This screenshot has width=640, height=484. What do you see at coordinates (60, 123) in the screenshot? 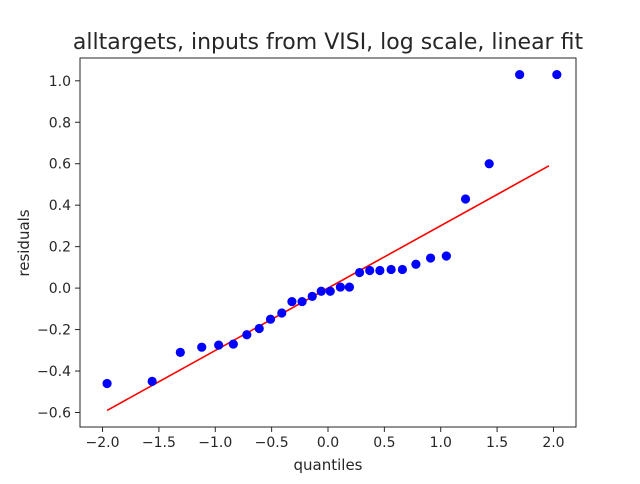
I see `y-tick-label: 0.8` at bounding box center [60, 123].